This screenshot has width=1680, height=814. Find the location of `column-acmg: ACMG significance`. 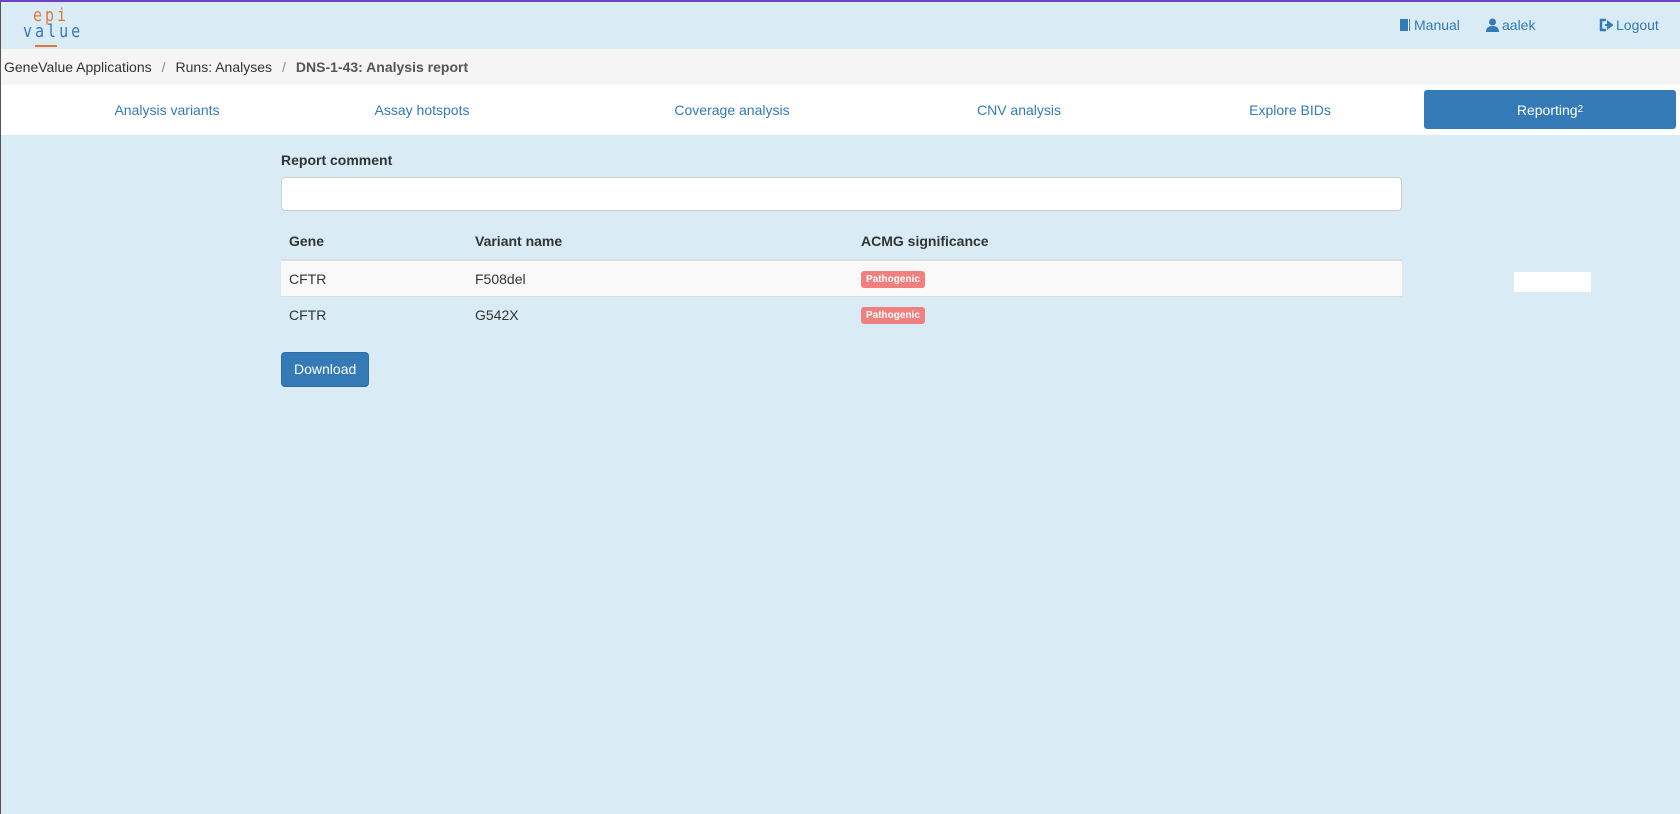

column-acmg: ACMG significance is located at coordinates (1127, 242).